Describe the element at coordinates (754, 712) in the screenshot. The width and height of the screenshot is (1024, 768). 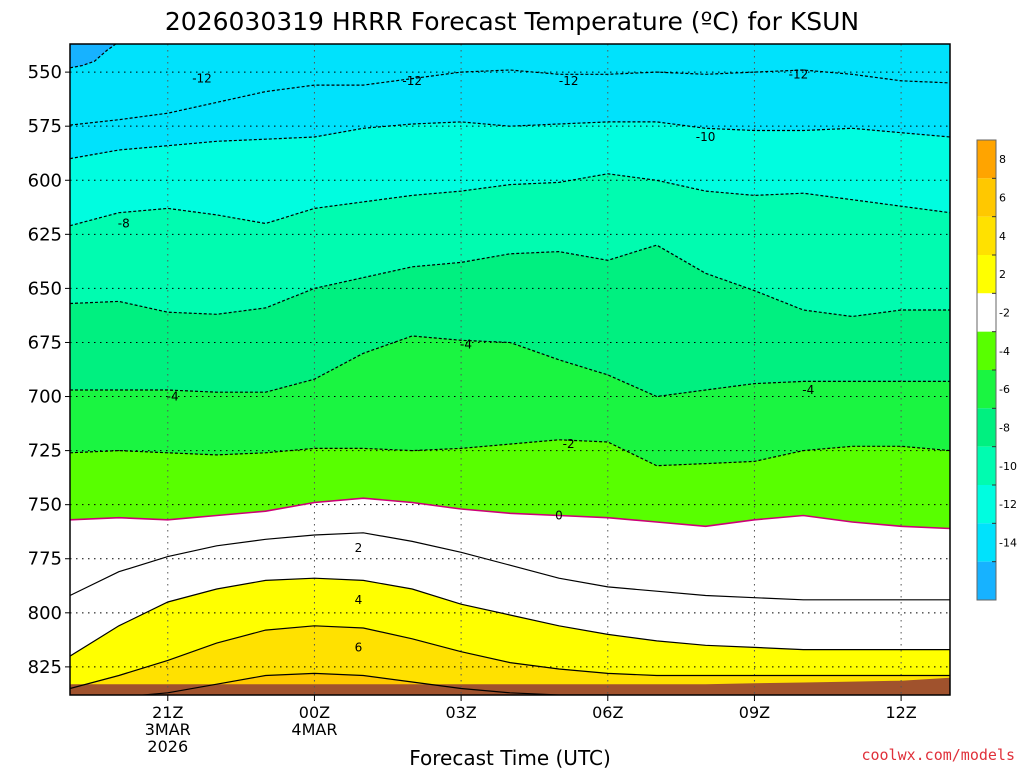
I see `x-tick-label: 09Z` at that location.